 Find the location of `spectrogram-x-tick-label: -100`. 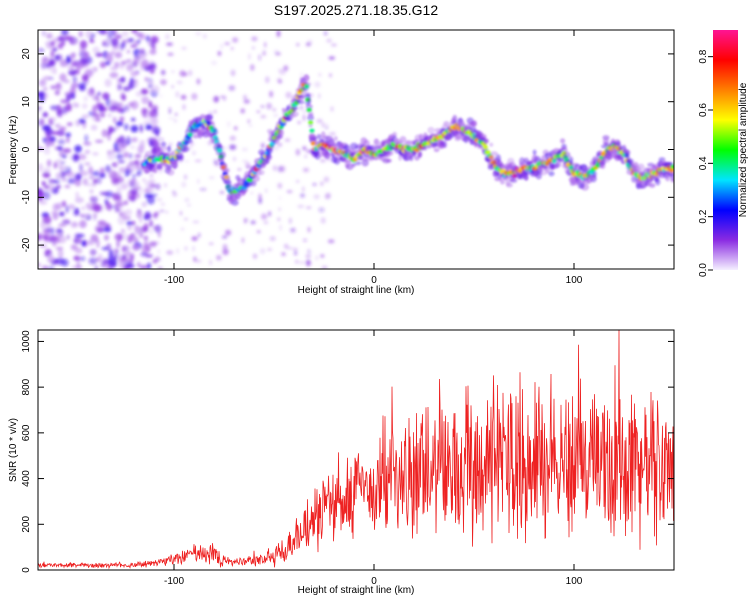

spectrogram-x-tick-label: -100 is located at coordinates (174, 280).